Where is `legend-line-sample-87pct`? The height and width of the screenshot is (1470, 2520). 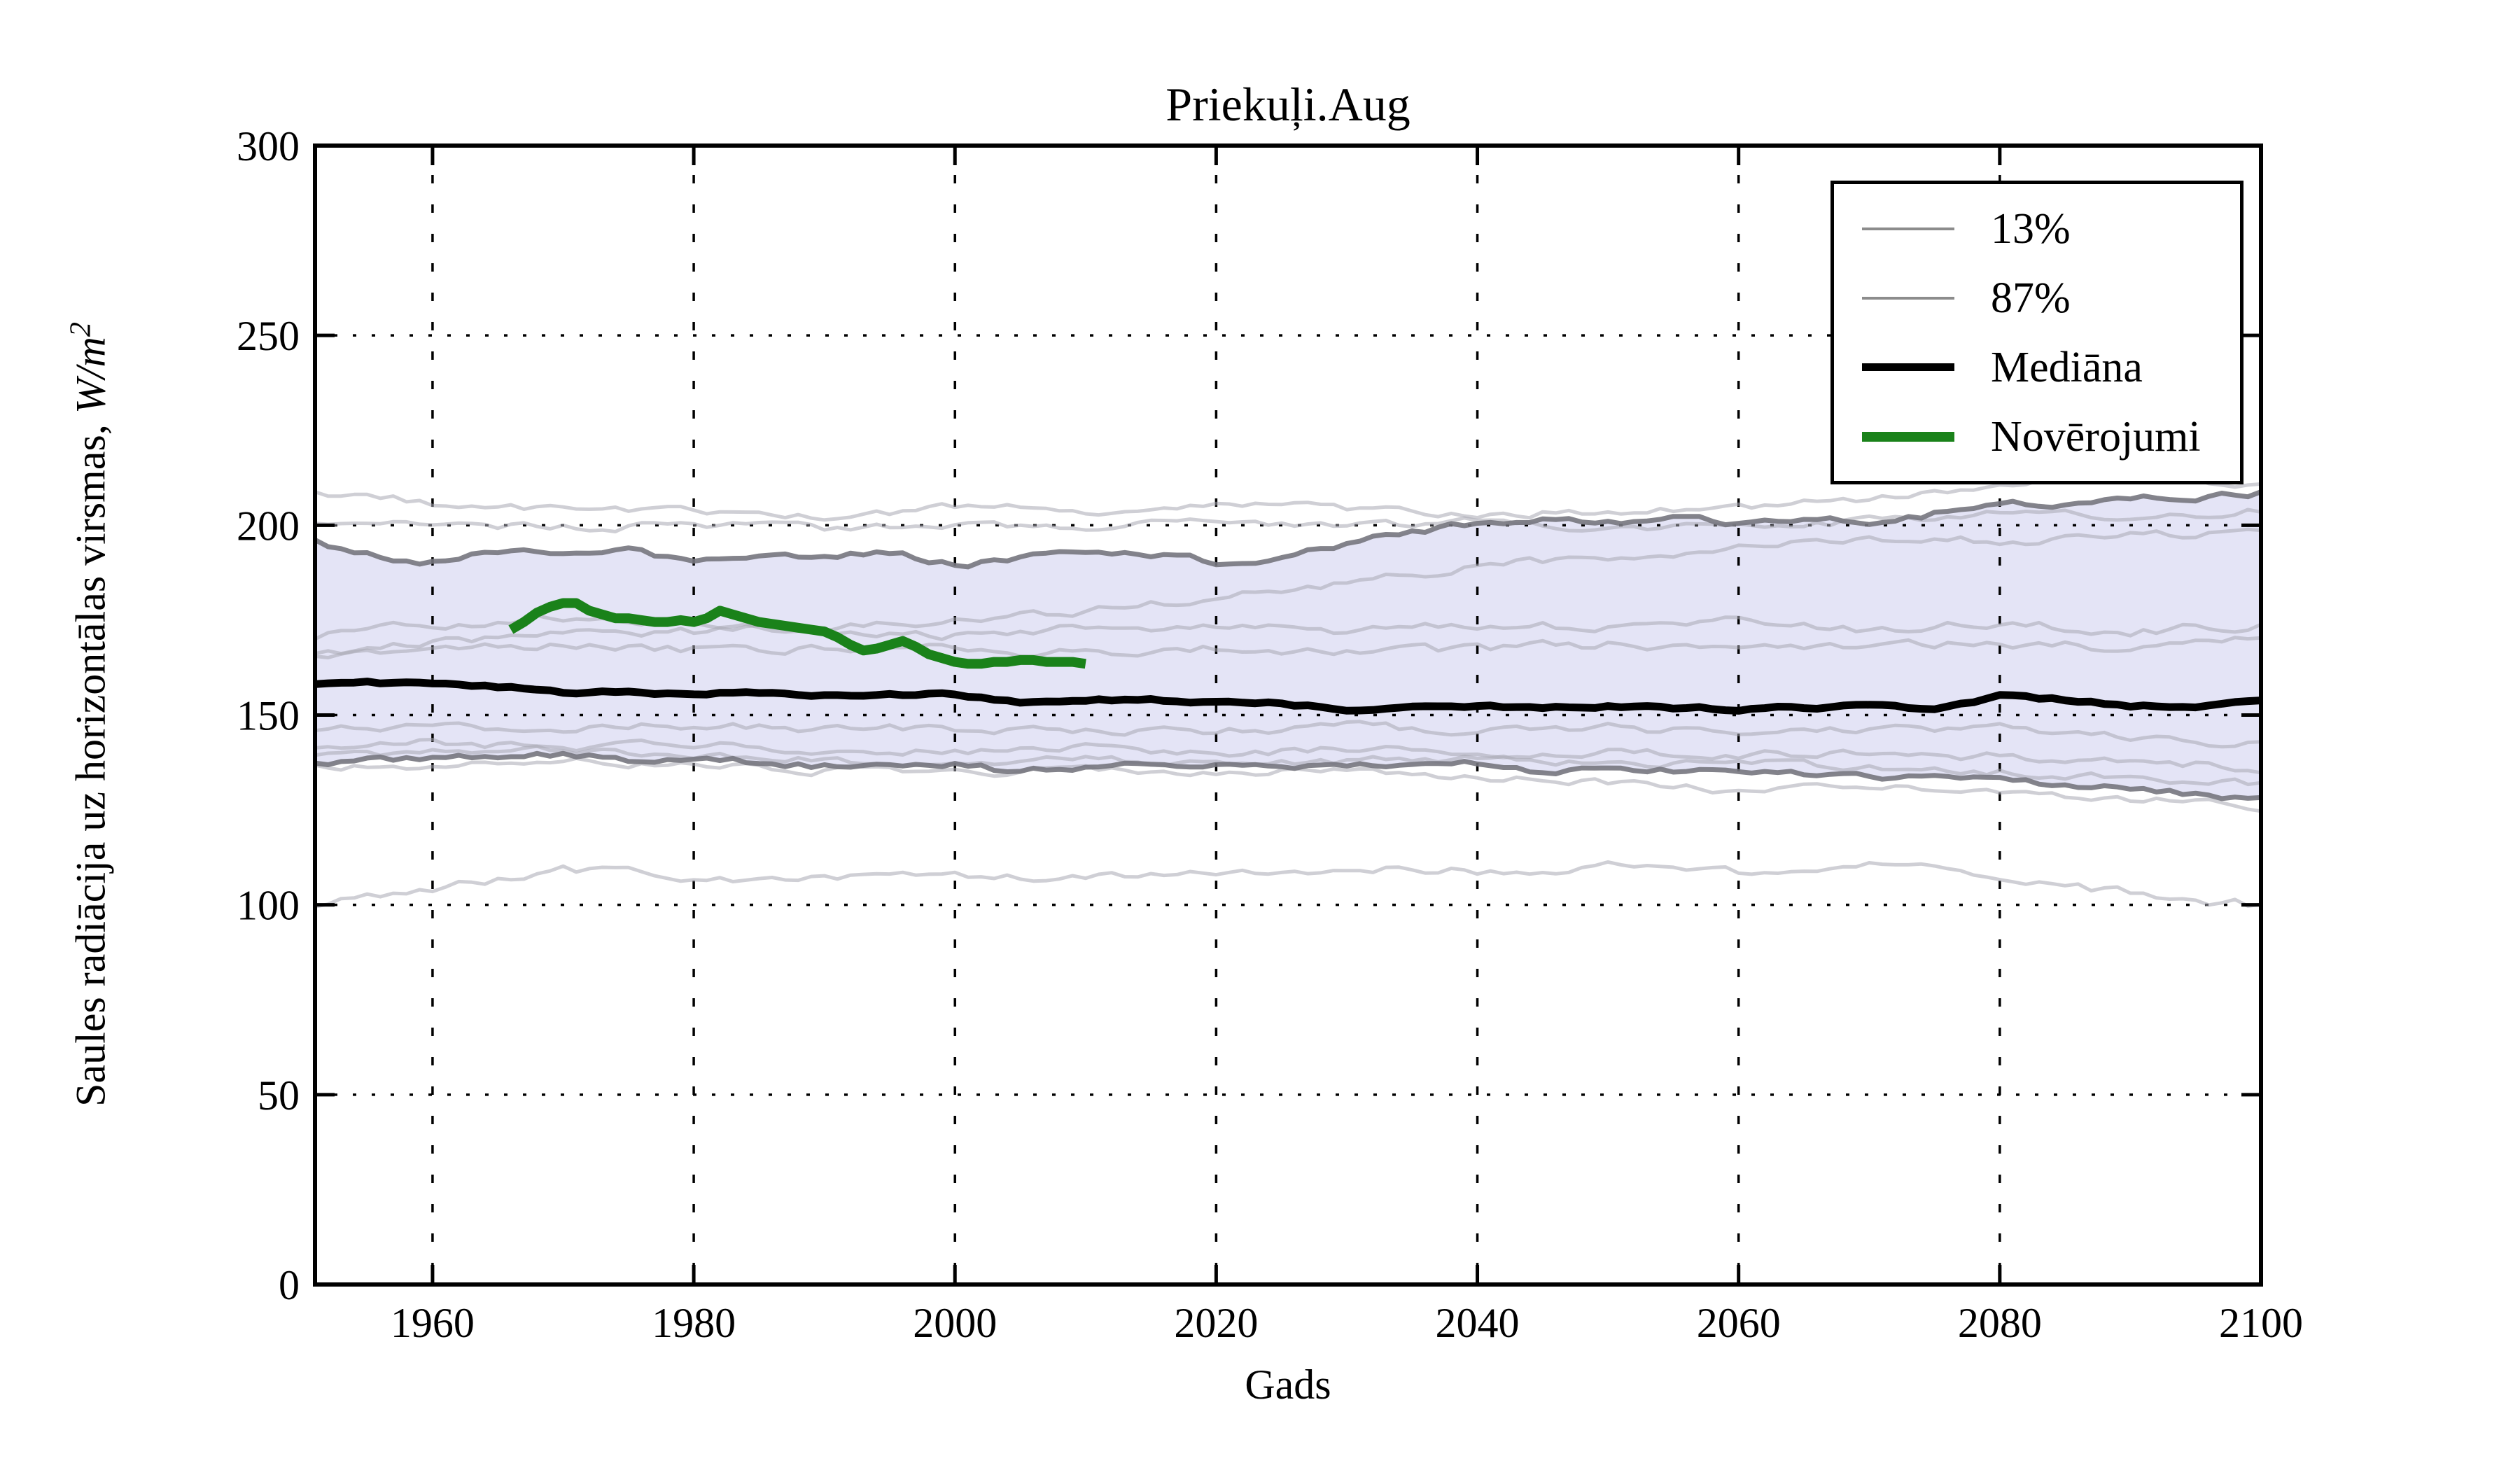 legend-line-sample-87pct is located at coordinates (1908, 298).